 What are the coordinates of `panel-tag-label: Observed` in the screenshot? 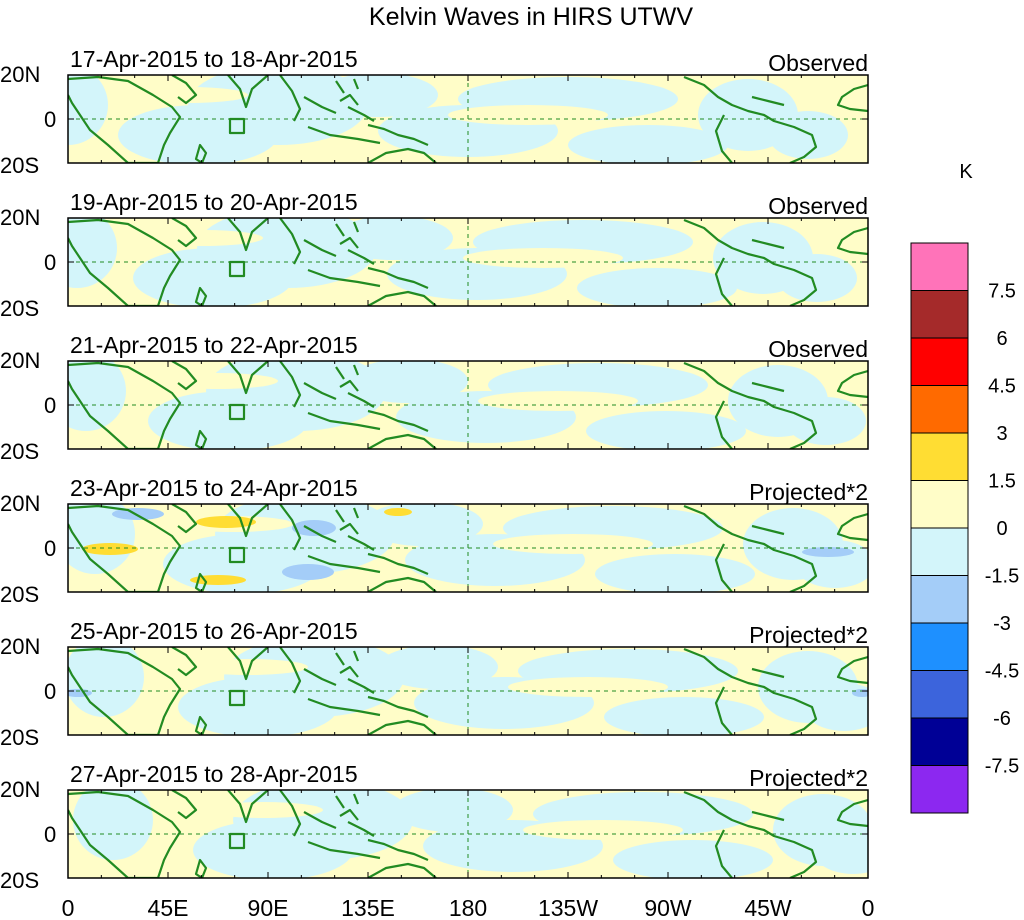 It's located at (818, 349).